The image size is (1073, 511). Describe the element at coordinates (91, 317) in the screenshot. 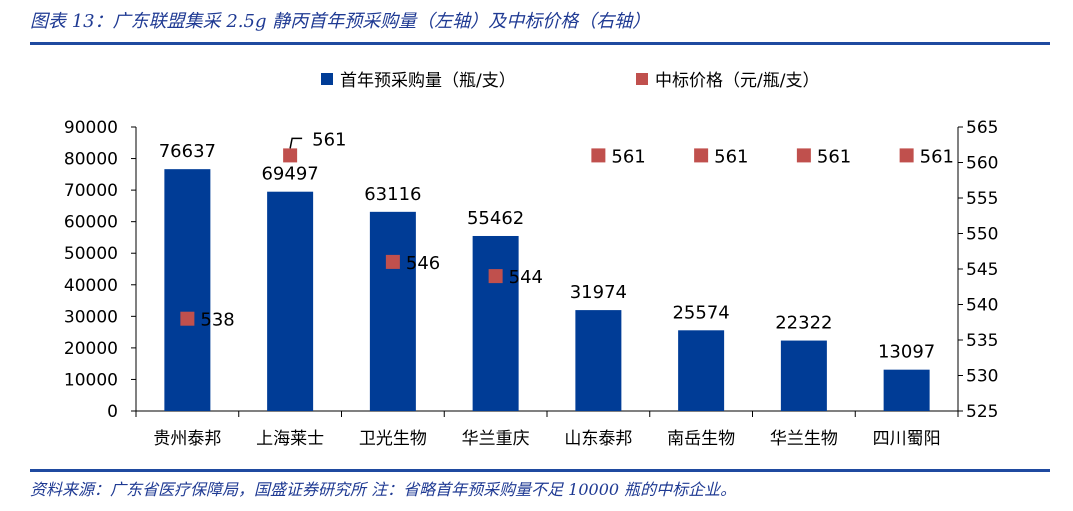

I see `y-left-tick-label: 30000` at that location.